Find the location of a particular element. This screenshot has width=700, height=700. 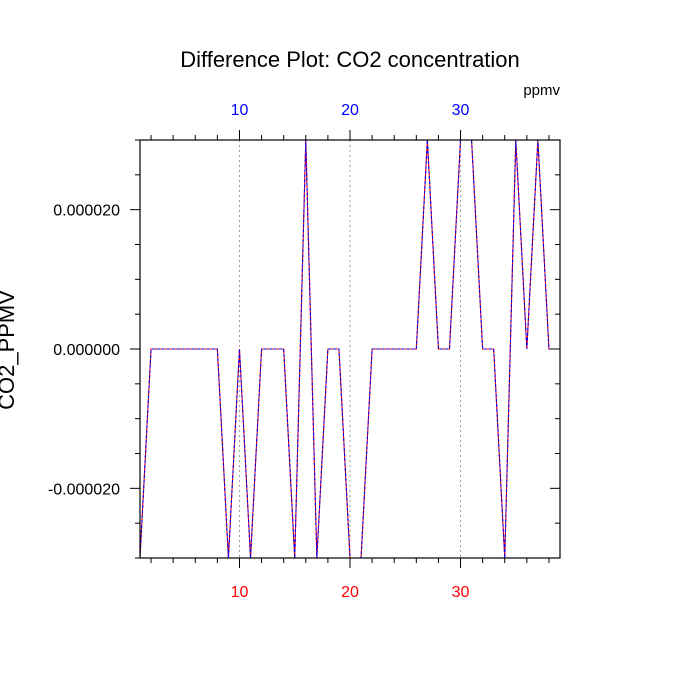

x-tick-label-bottom: 10 is located at coordinates (240, 592).